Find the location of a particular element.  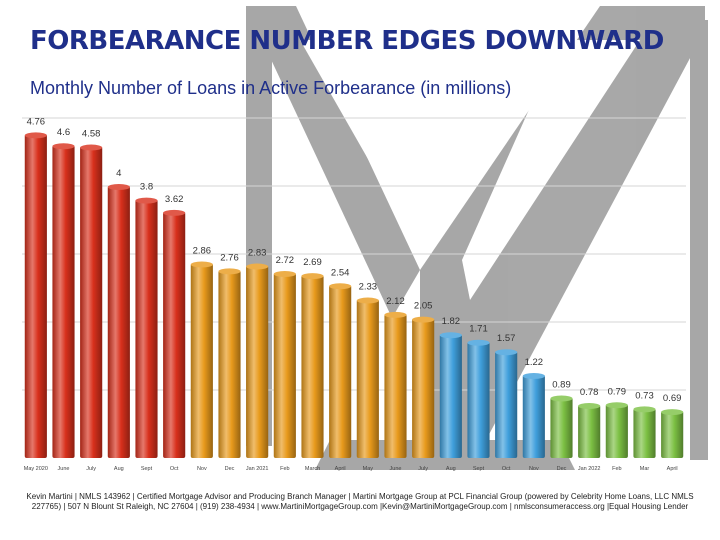

data-label: 1.82 is located at coordinates (451, 321).